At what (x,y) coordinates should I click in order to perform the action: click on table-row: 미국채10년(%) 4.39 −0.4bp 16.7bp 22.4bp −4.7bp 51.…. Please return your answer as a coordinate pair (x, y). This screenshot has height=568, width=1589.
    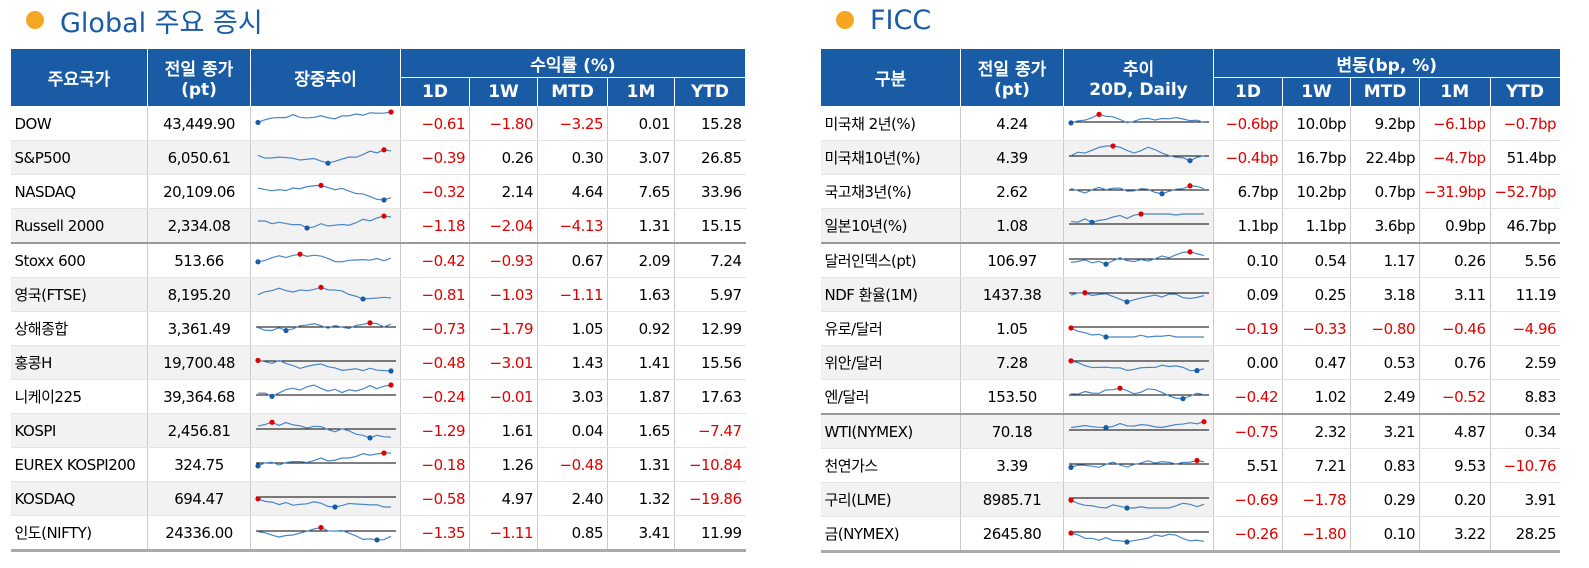
    Looking at the image, I should click on (1190, 157).